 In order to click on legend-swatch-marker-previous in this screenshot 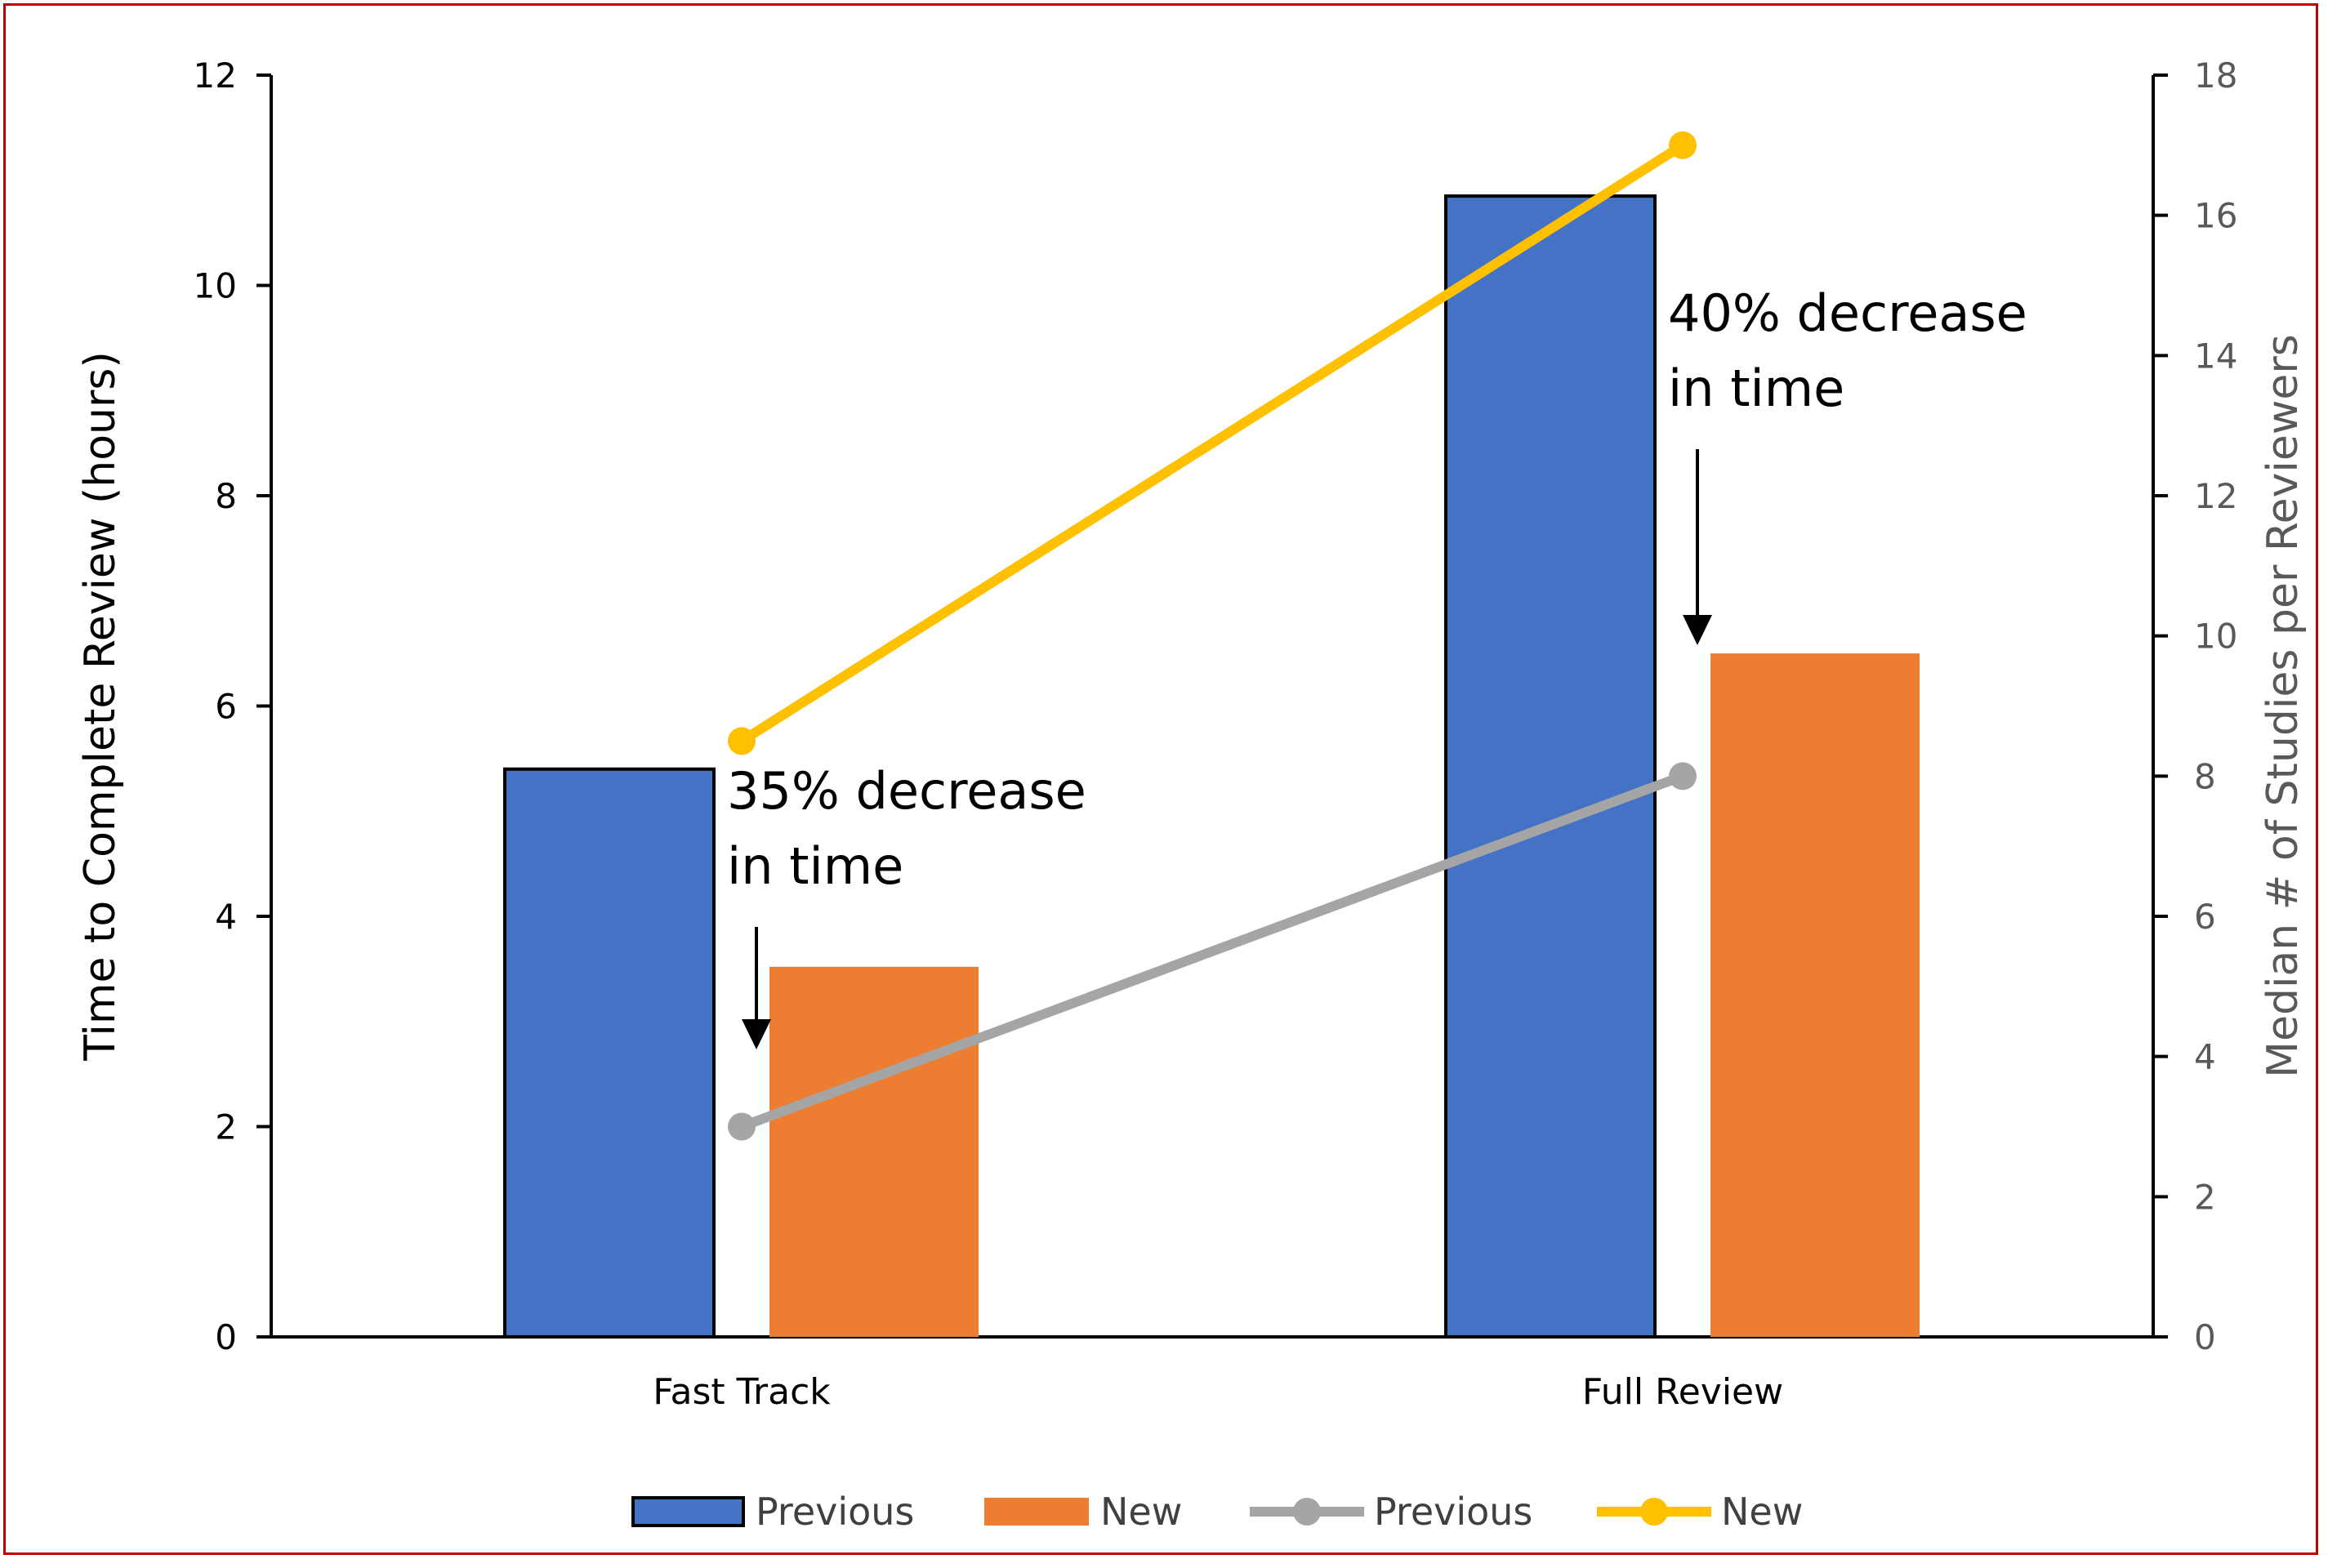, I will do `click(1307, 1512)`.